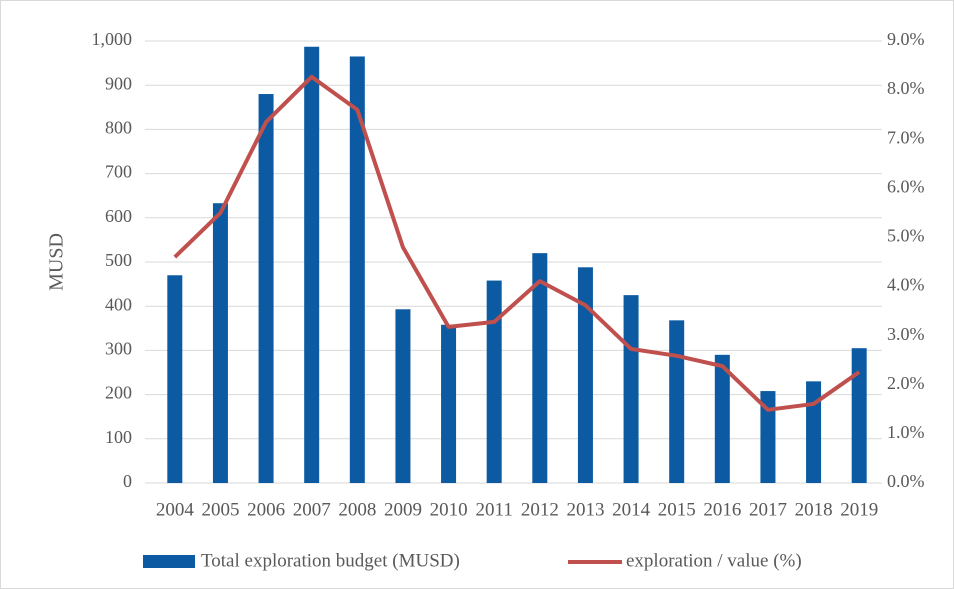 Image resolution: width=954 pixels, height=589 pixels. Describe the element at coordinates (330, 560) in the screenshot. I see `legend-label: Total exploration budget (MUSD)` at that location.